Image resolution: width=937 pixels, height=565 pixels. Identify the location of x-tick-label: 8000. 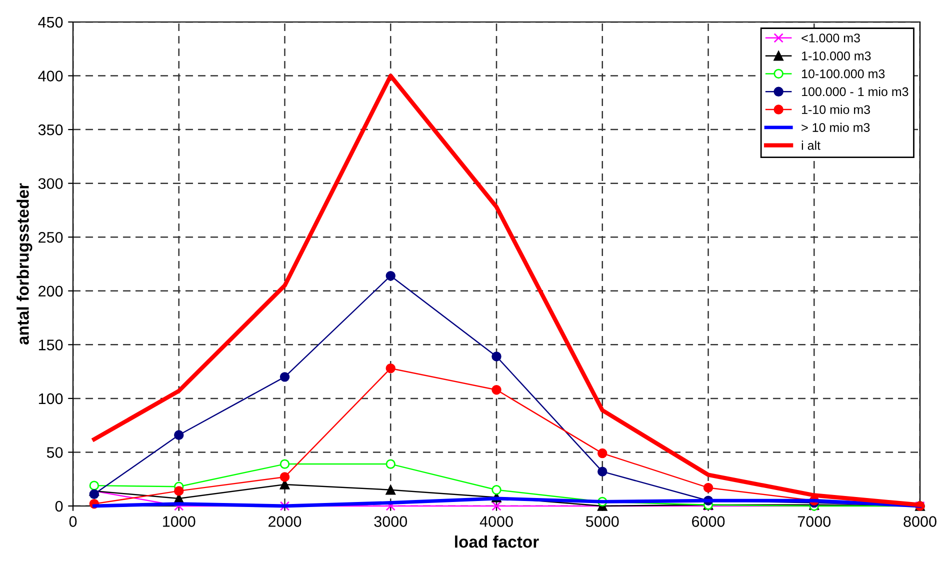
(920, 521).